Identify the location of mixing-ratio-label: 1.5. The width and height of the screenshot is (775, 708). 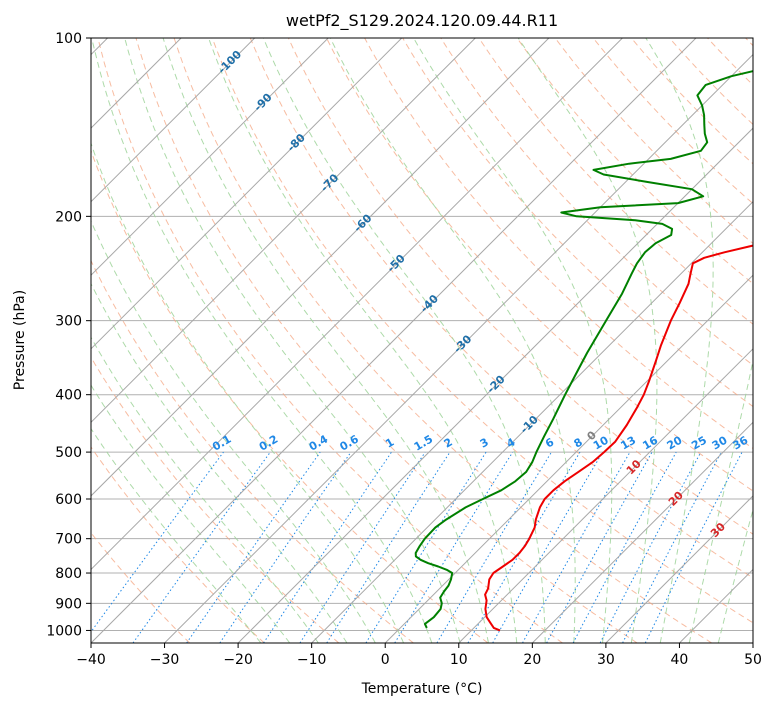
(423, 443).